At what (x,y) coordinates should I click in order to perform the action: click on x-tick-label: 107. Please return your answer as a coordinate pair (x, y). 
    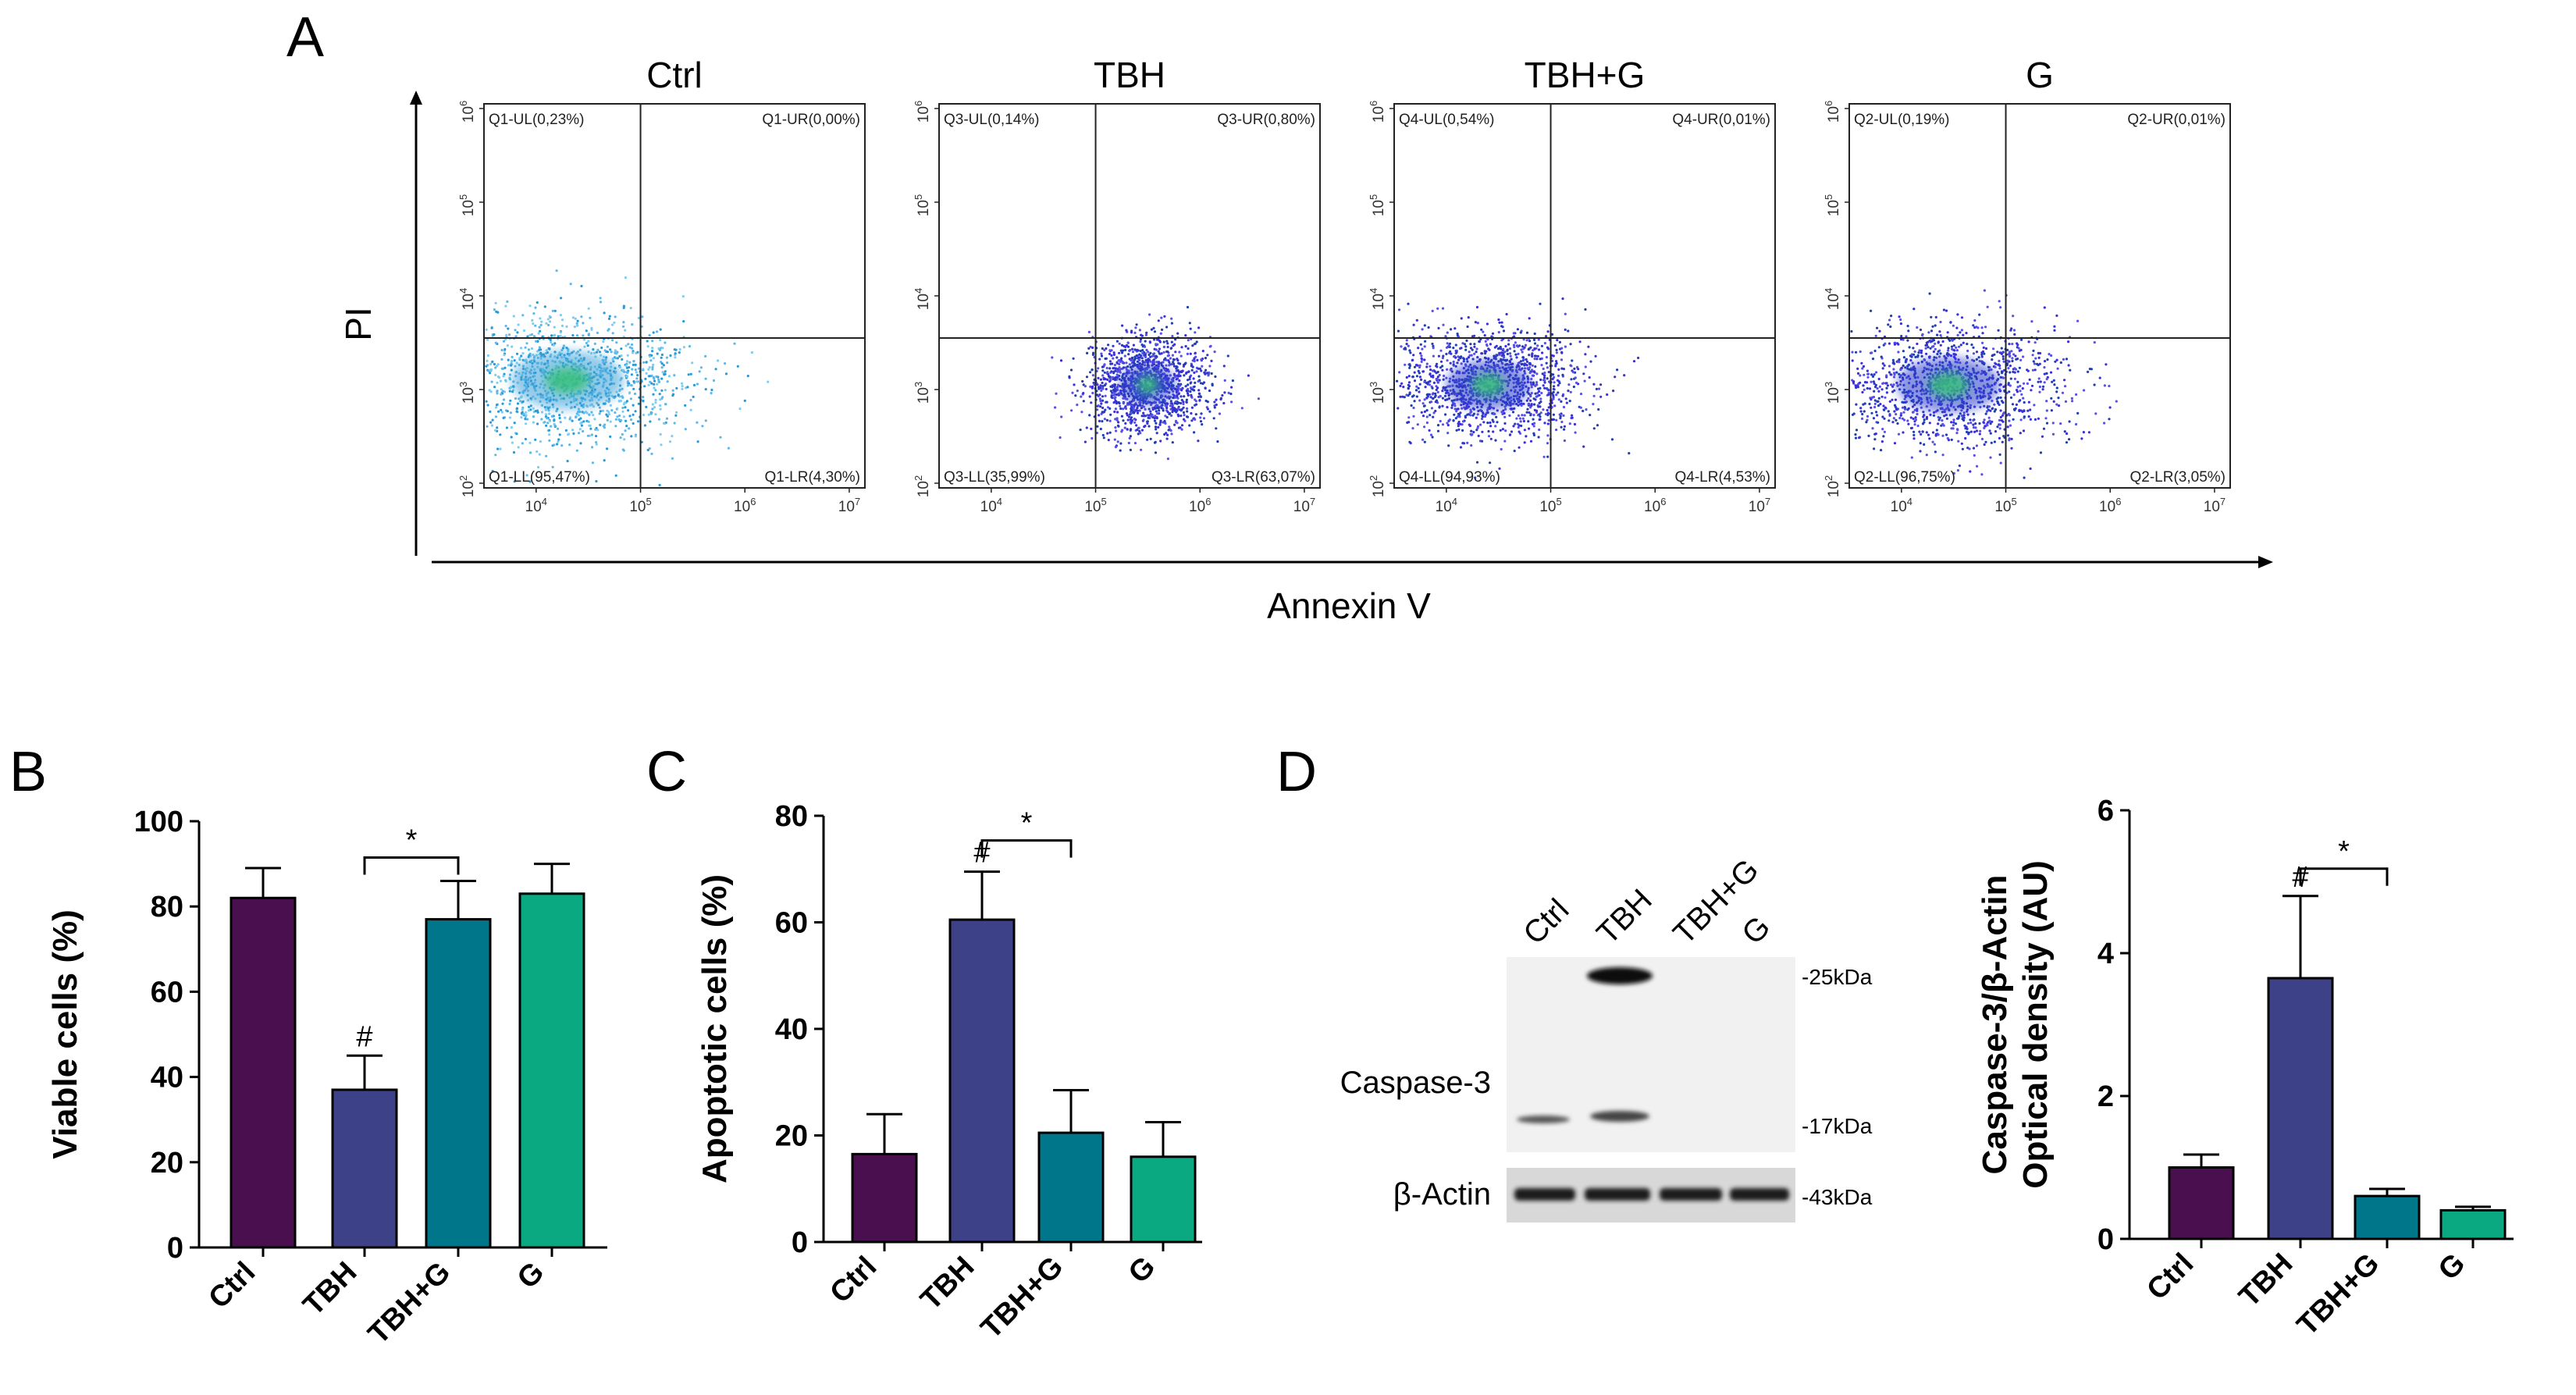
    Looking at the image, I should click on (849, 506).